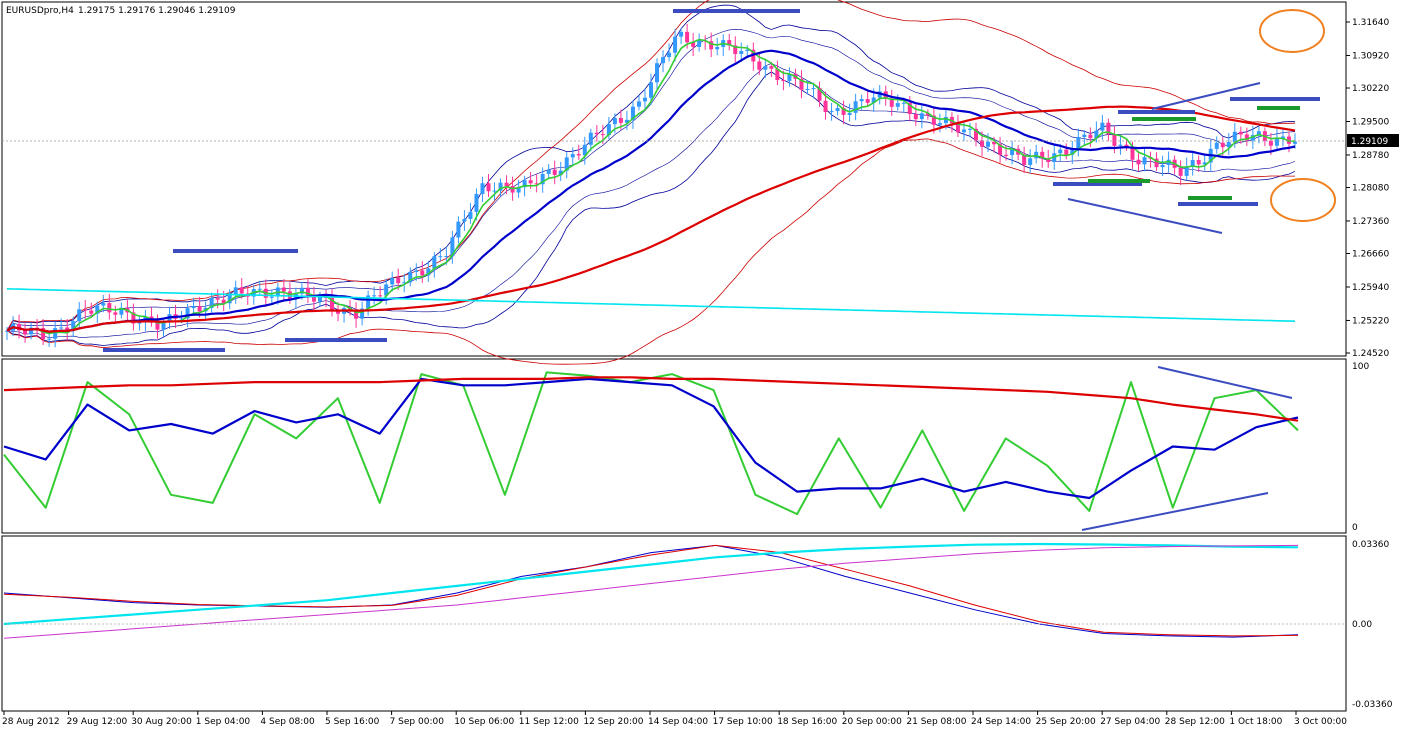  I want to click on osc-tick-label: 100, so click(1360, 367).